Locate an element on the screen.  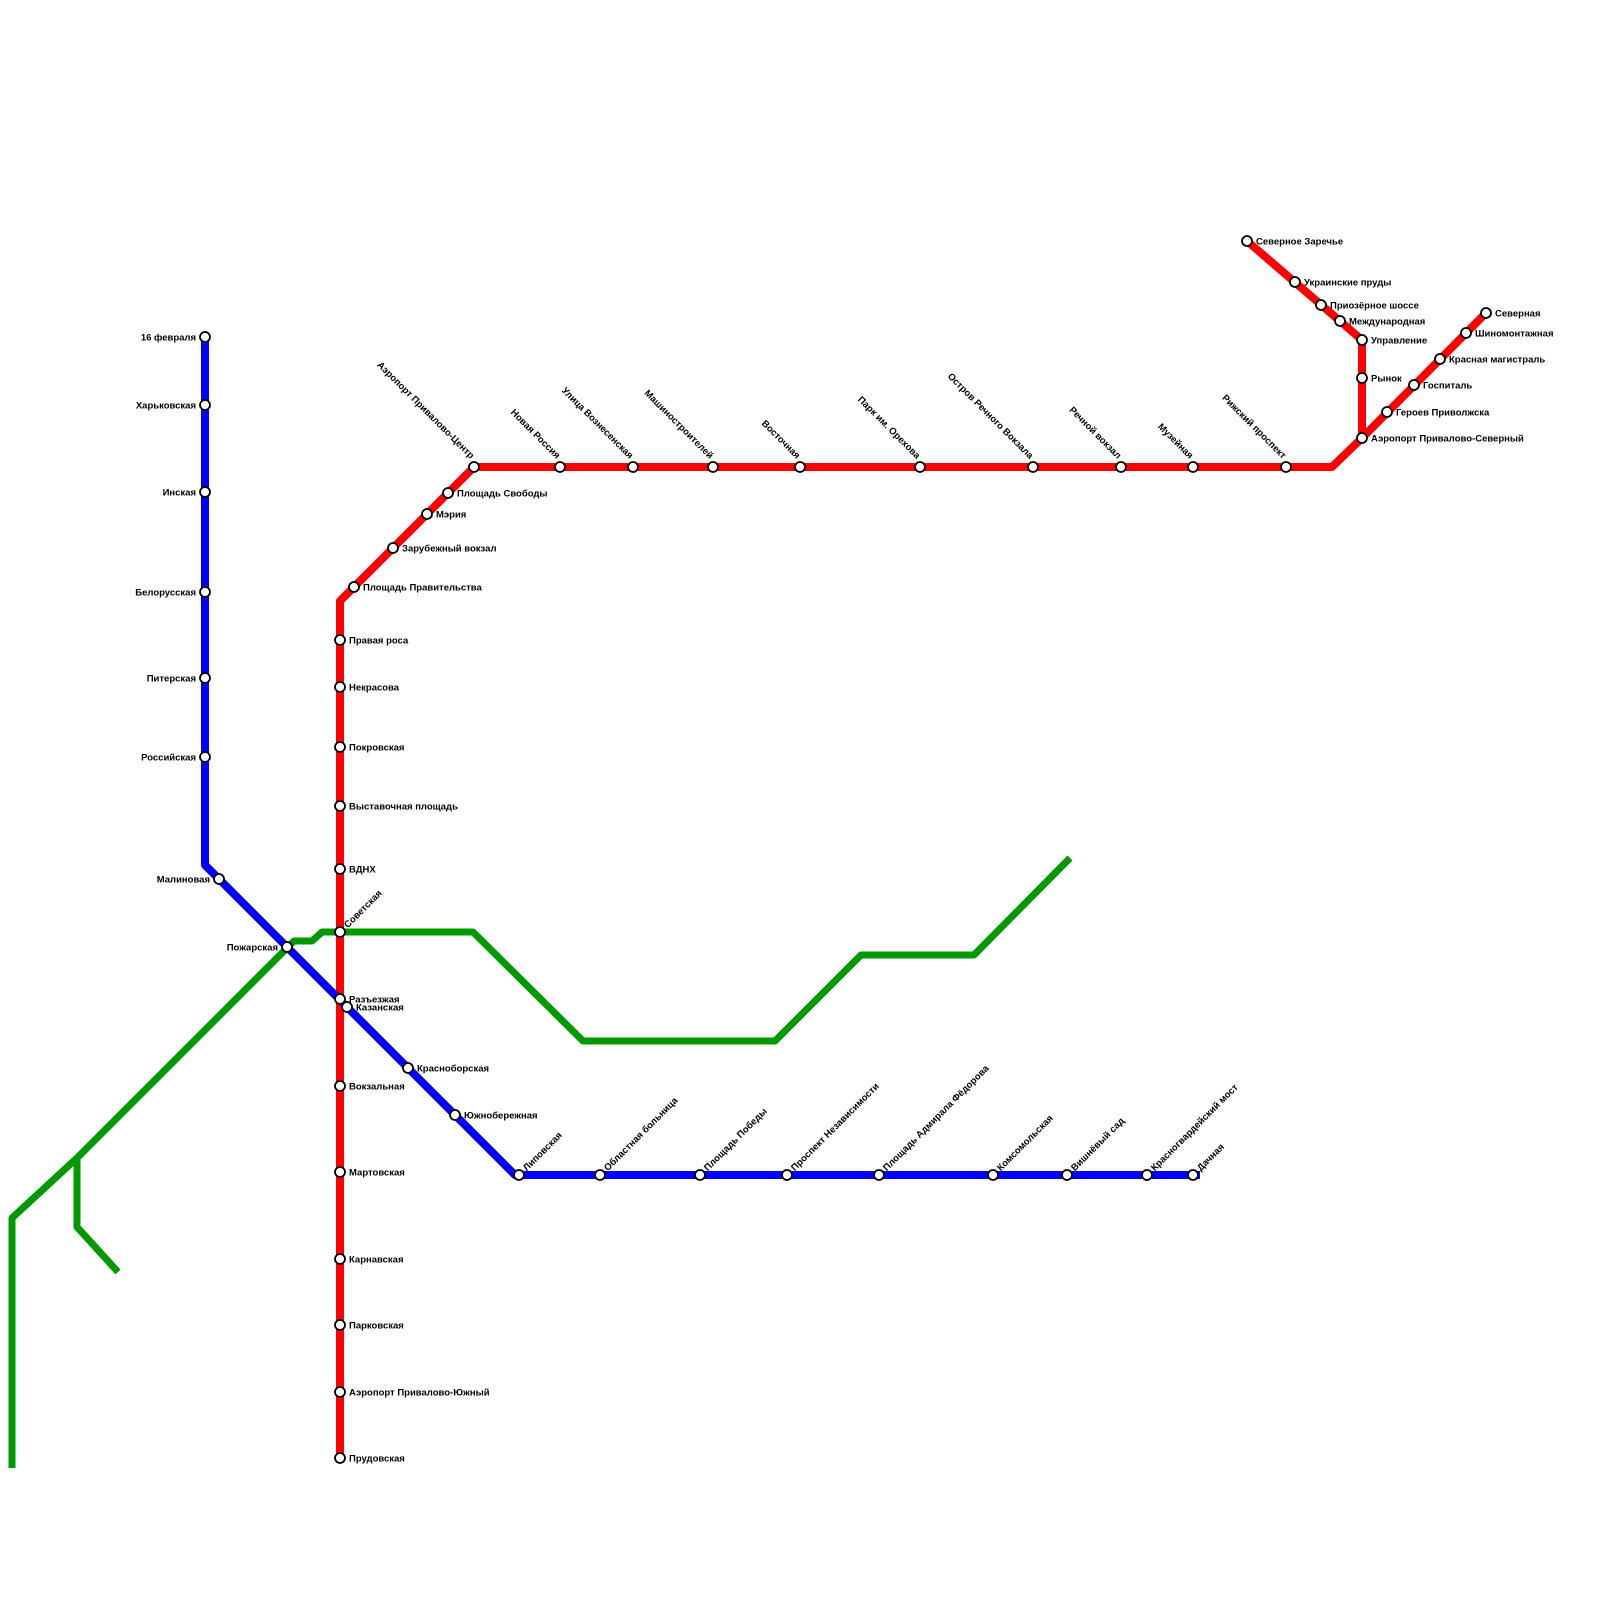
station-red-24: Мэрия is located at coordinates (443, 514).